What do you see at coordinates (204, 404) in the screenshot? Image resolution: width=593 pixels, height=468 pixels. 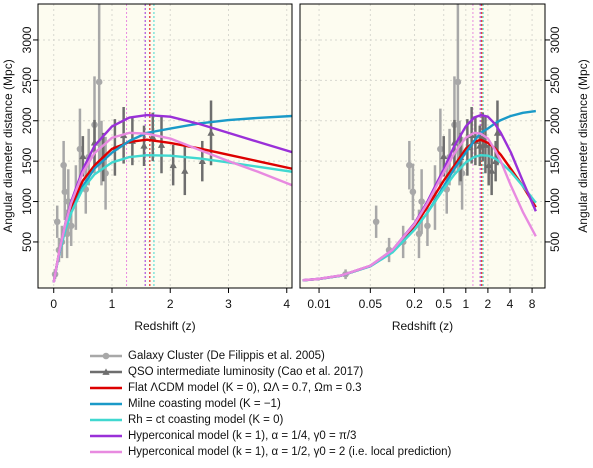 I see `legend-label: Milne coasting model (K = −1)` at bounding box center [204, 404].